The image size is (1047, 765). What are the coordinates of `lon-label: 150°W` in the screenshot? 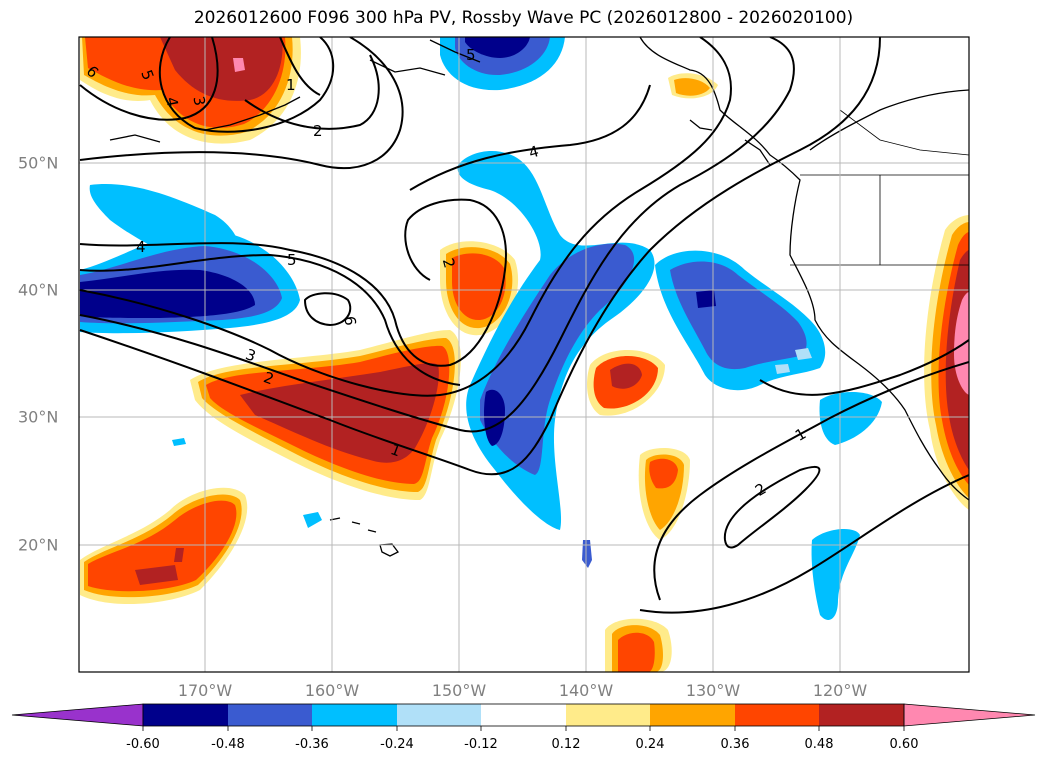 It's located at (459, 690).